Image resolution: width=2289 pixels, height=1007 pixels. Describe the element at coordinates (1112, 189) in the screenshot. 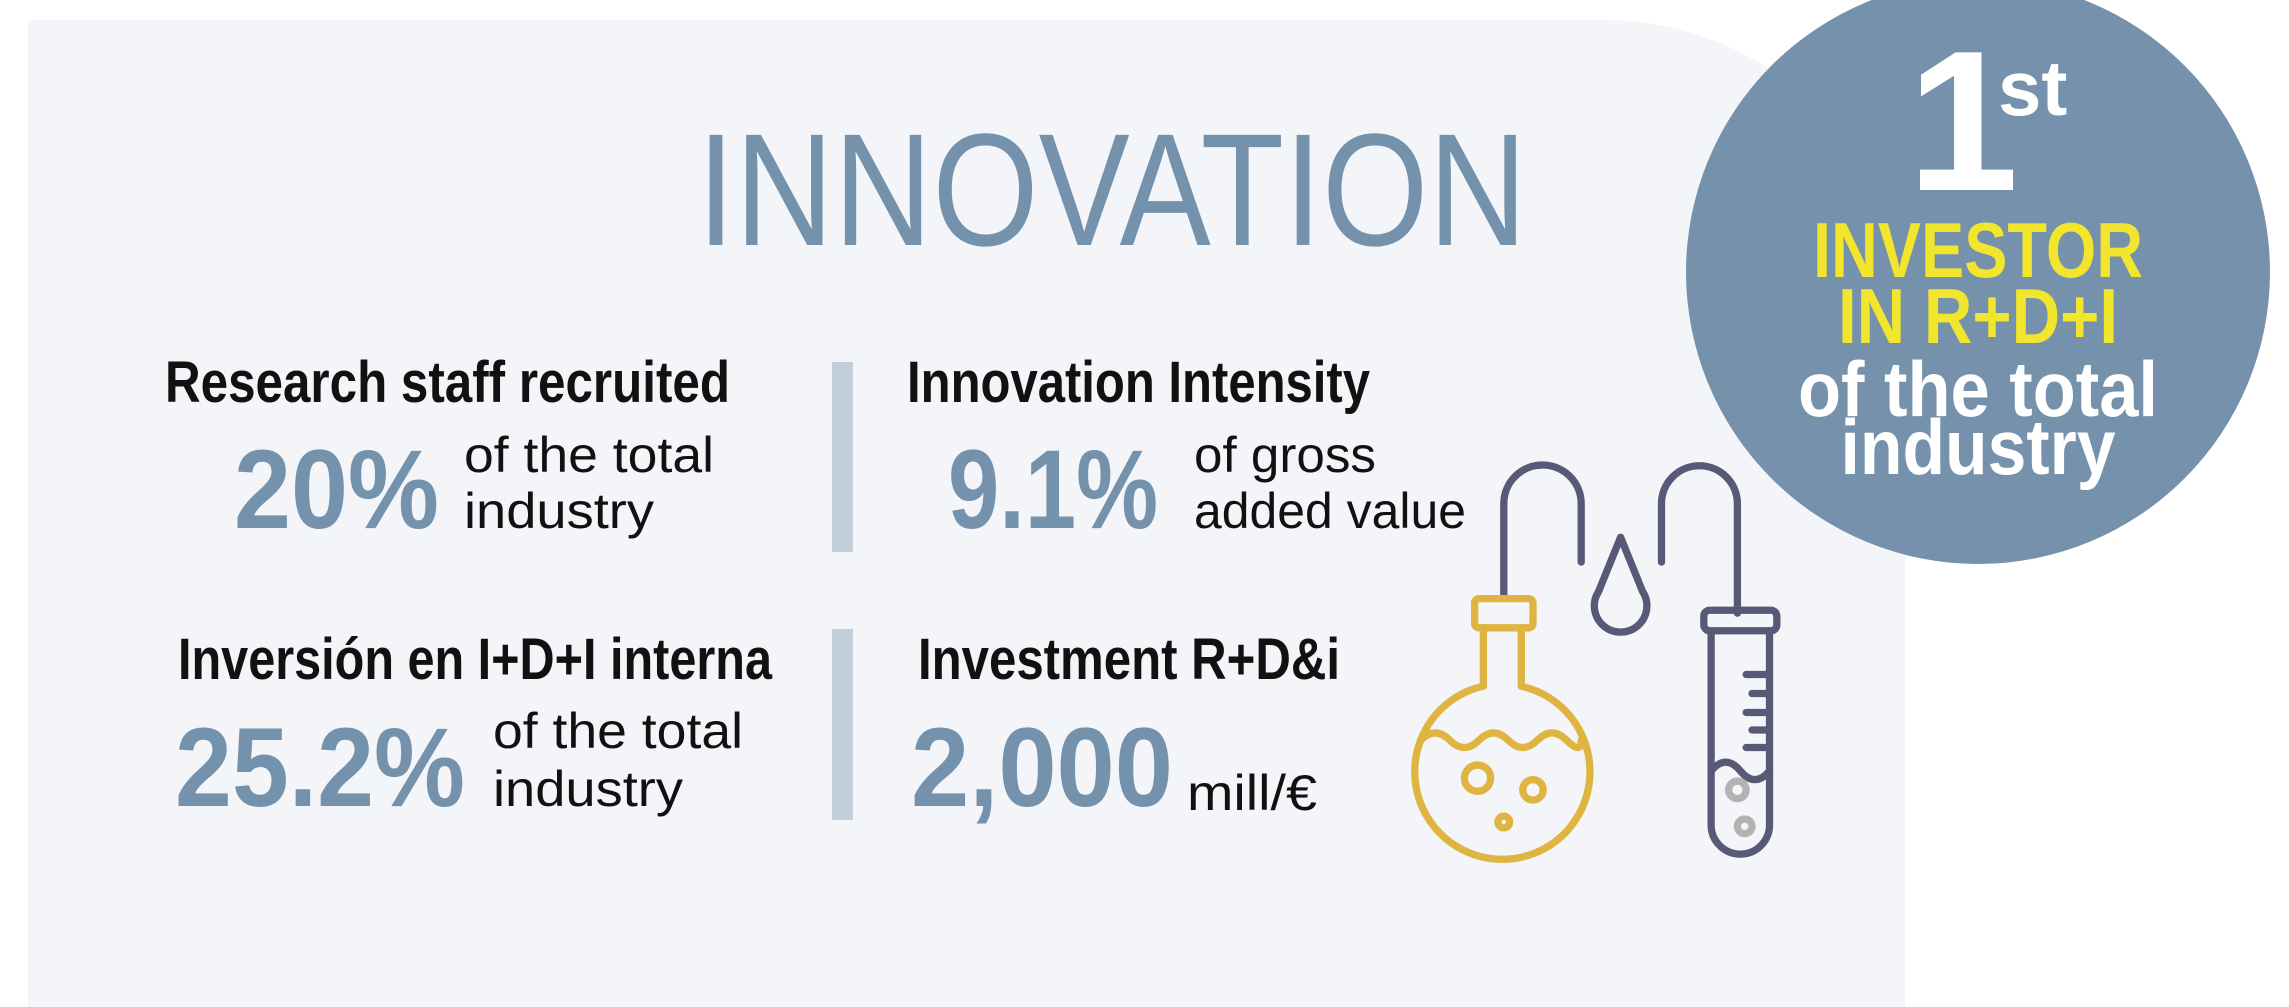

I see `title: INNOVATION` at that location.